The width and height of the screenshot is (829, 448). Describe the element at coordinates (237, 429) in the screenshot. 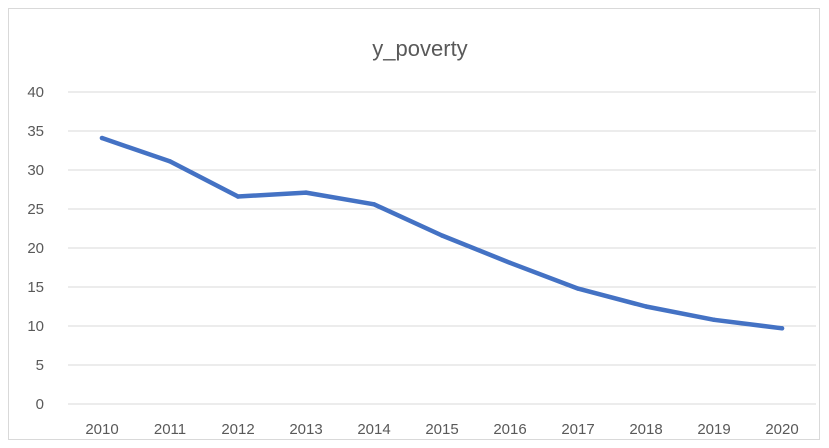

I see `x-tick-label: 2012` at that location.